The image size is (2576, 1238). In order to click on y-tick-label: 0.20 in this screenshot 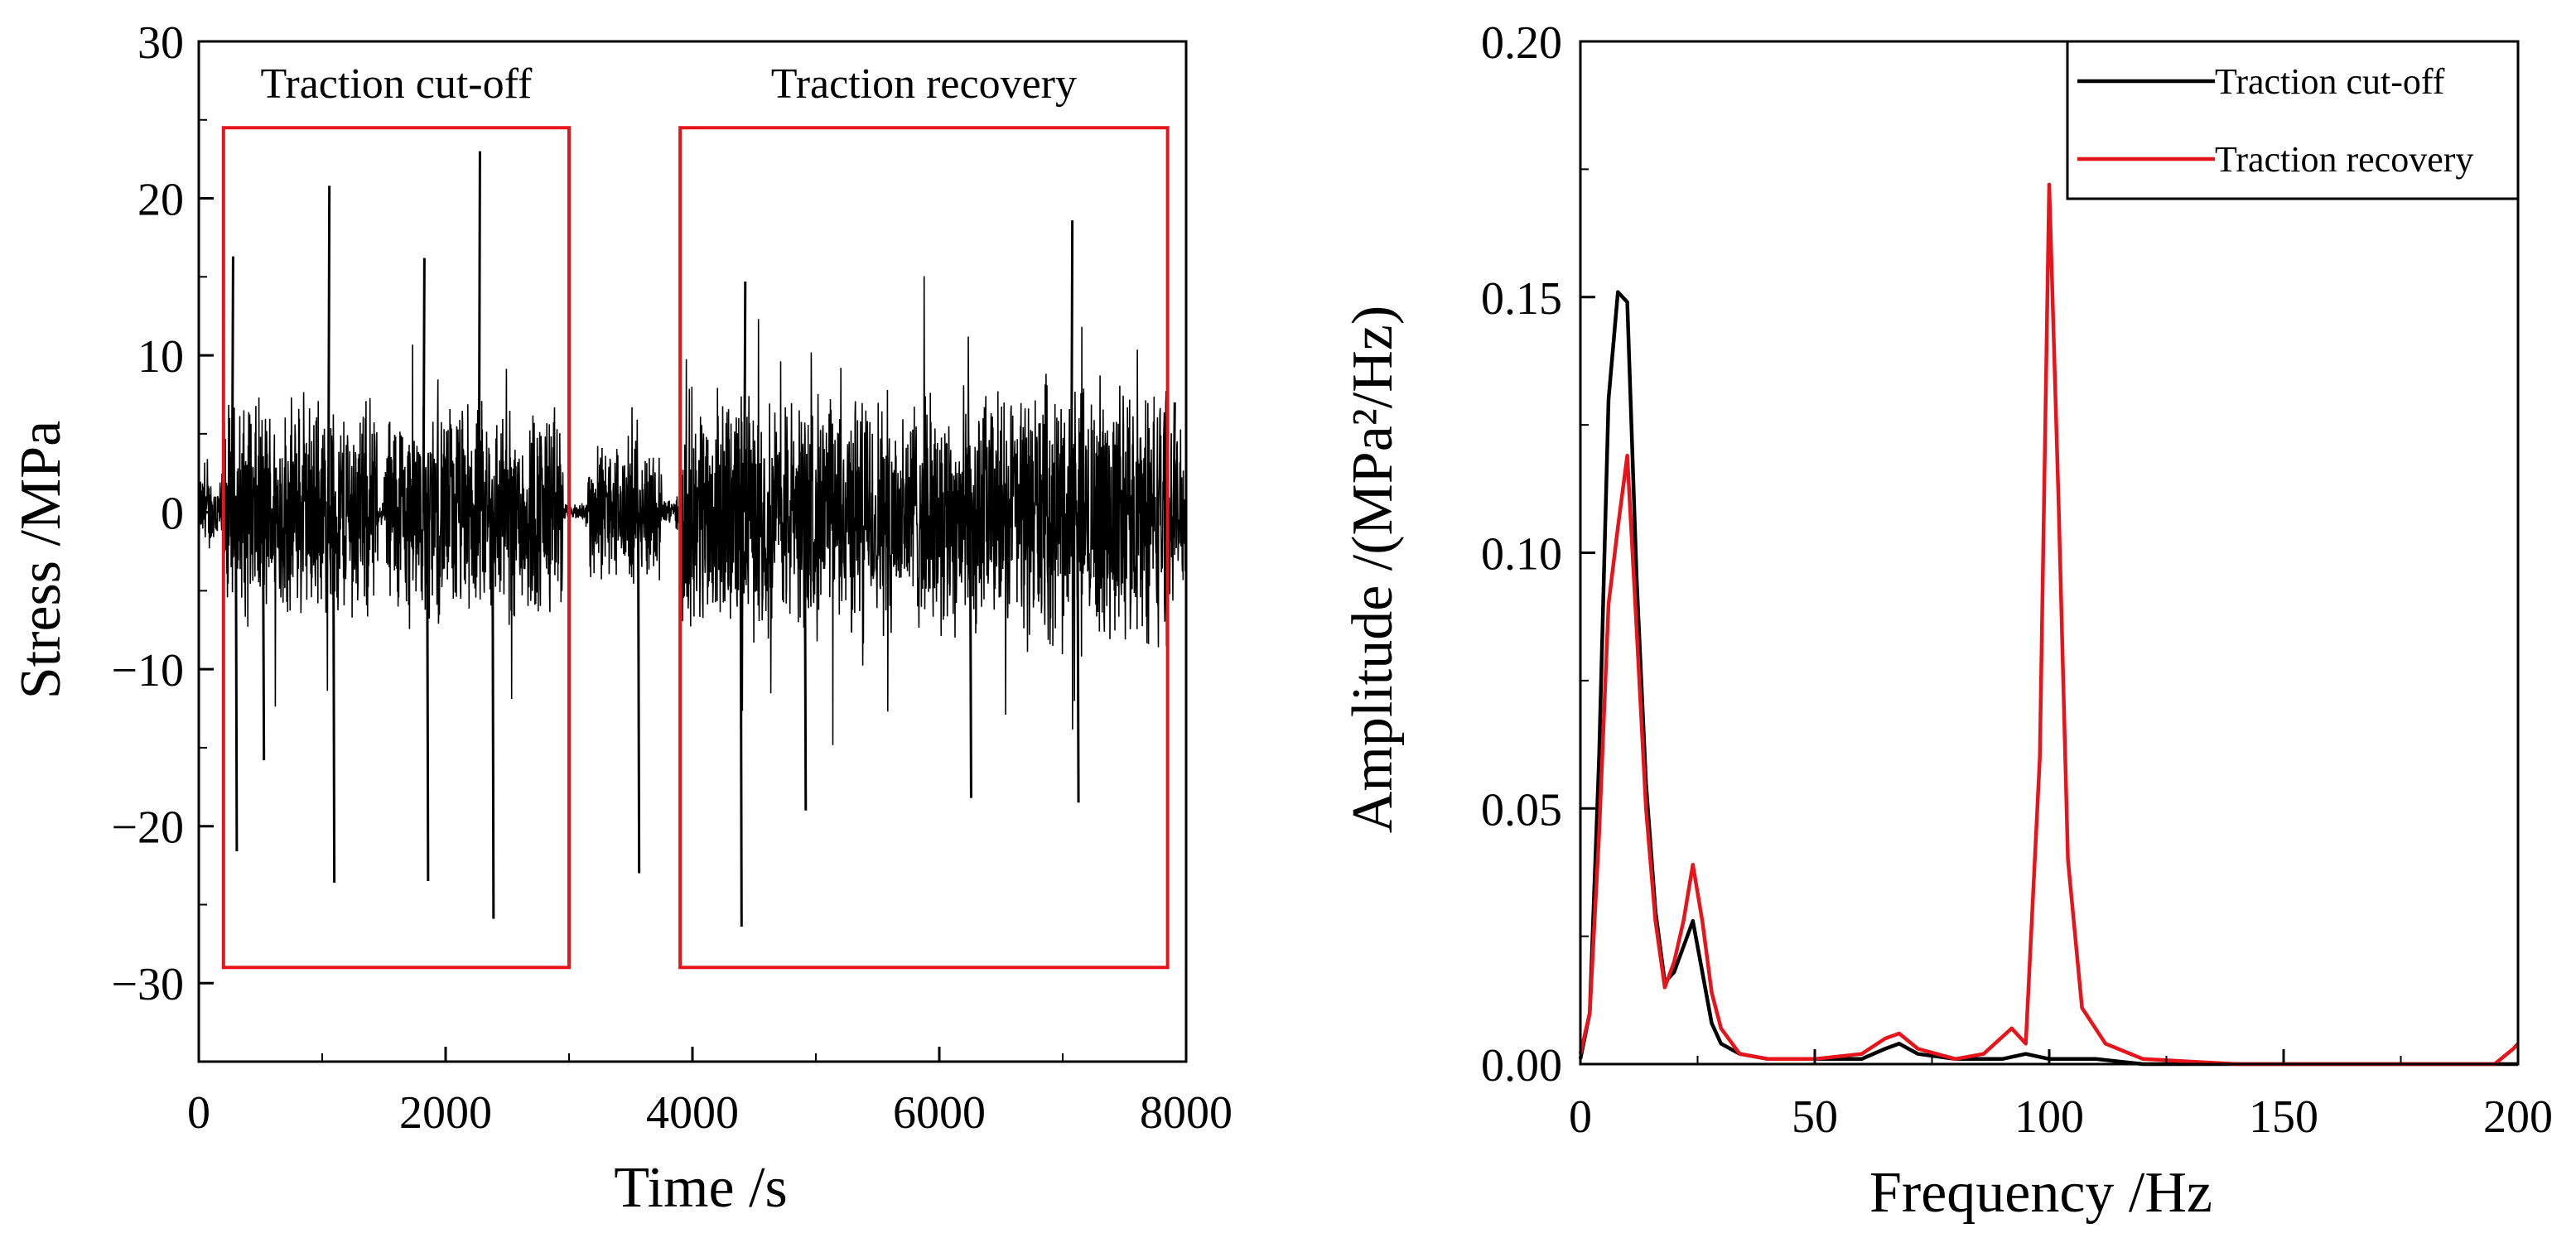, I will do `click(1521, 43)`.